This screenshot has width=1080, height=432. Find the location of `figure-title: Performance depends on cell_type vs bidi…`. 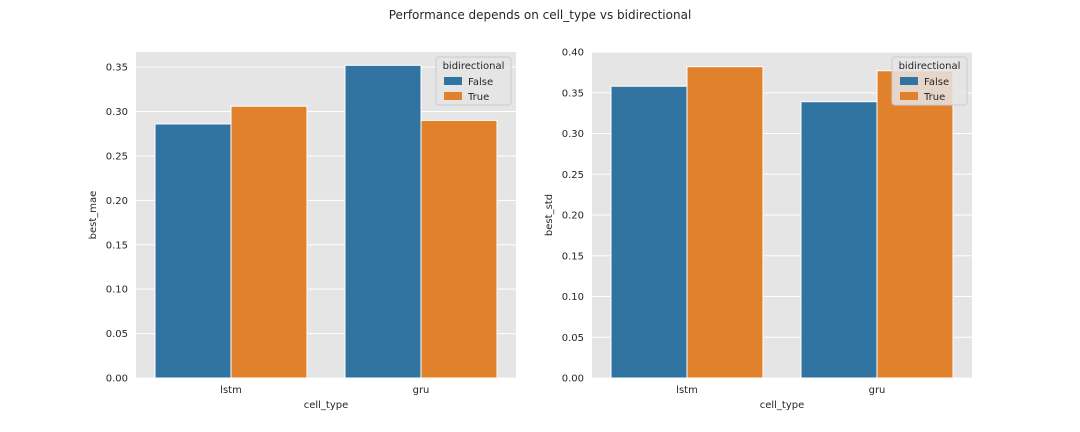

figure-title: Performance depends on cell_type vs bidi… is located at coordinates (540, 15).